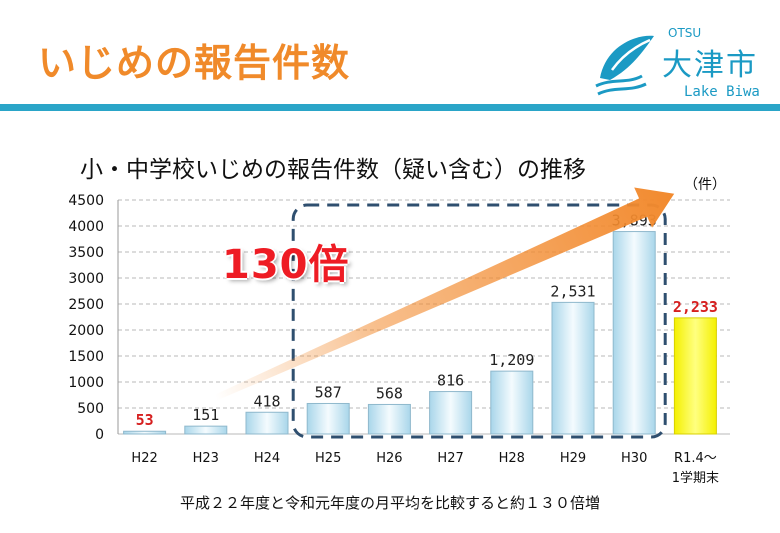 The image size is (780, 533). I want to click on data-label: 816, so click(450, 381).